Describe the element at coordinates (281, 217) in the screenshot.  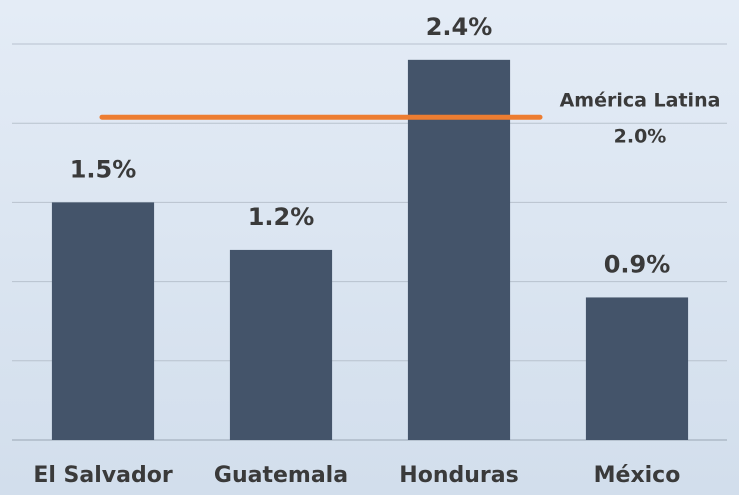
I see `value-label: 1.2%` at that location.